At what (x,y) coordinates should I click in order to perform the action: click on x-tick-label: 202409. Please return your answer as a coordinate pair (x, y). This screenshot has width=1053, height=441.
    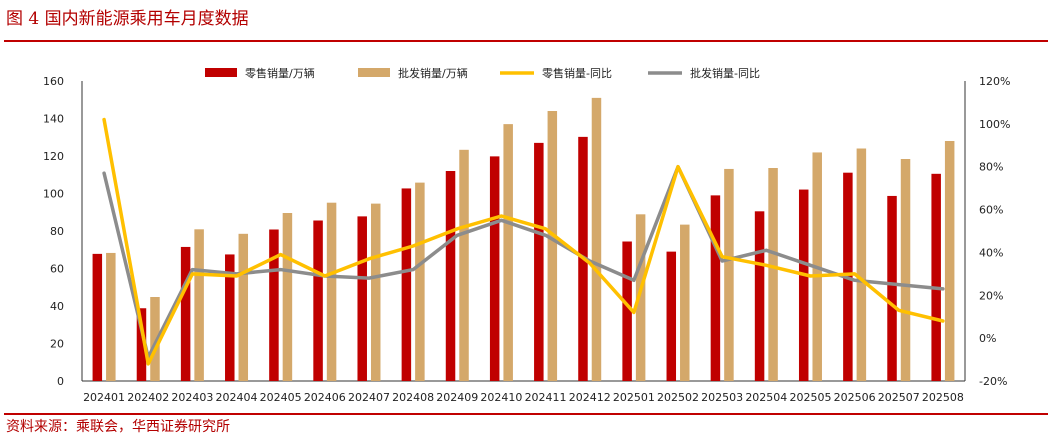
    Looking at the image, I should click on (457, 397).